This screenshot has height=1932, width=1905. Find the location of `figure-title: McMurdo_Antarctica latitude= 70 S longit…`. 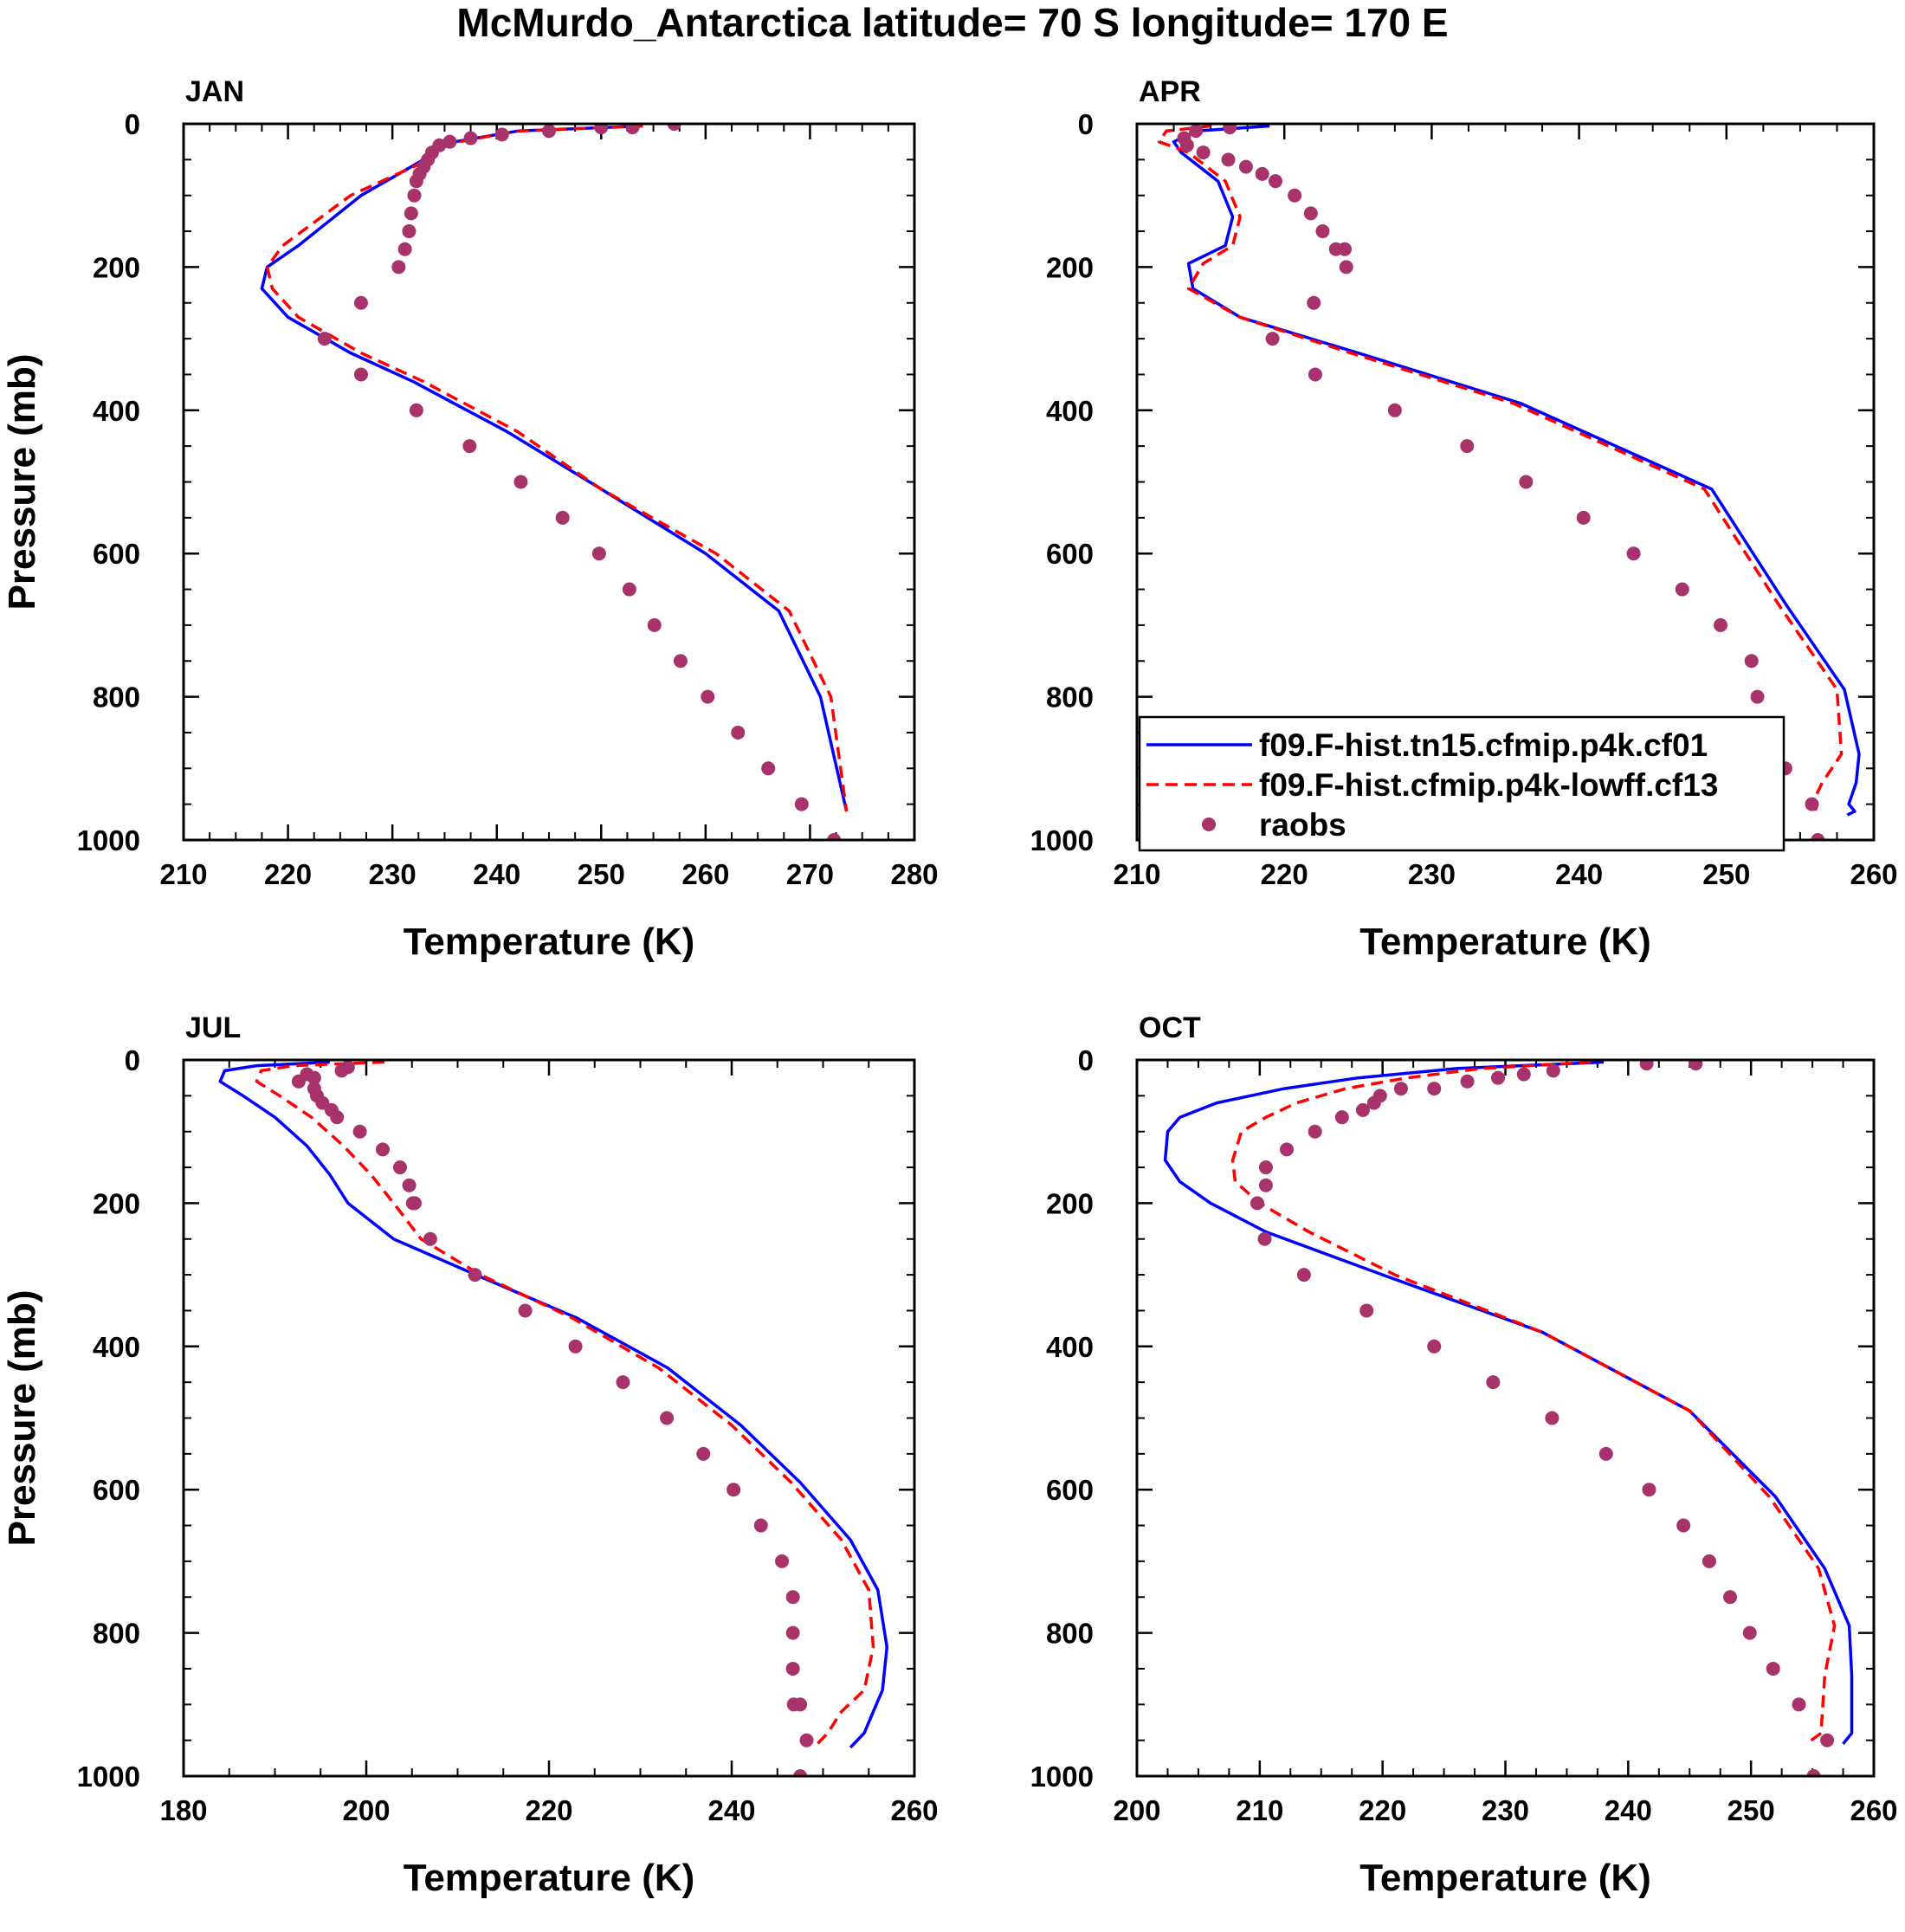

figure-title: McMurdo_Antarctica latitude= 70 S longit… is located at coordinates (952, 22).